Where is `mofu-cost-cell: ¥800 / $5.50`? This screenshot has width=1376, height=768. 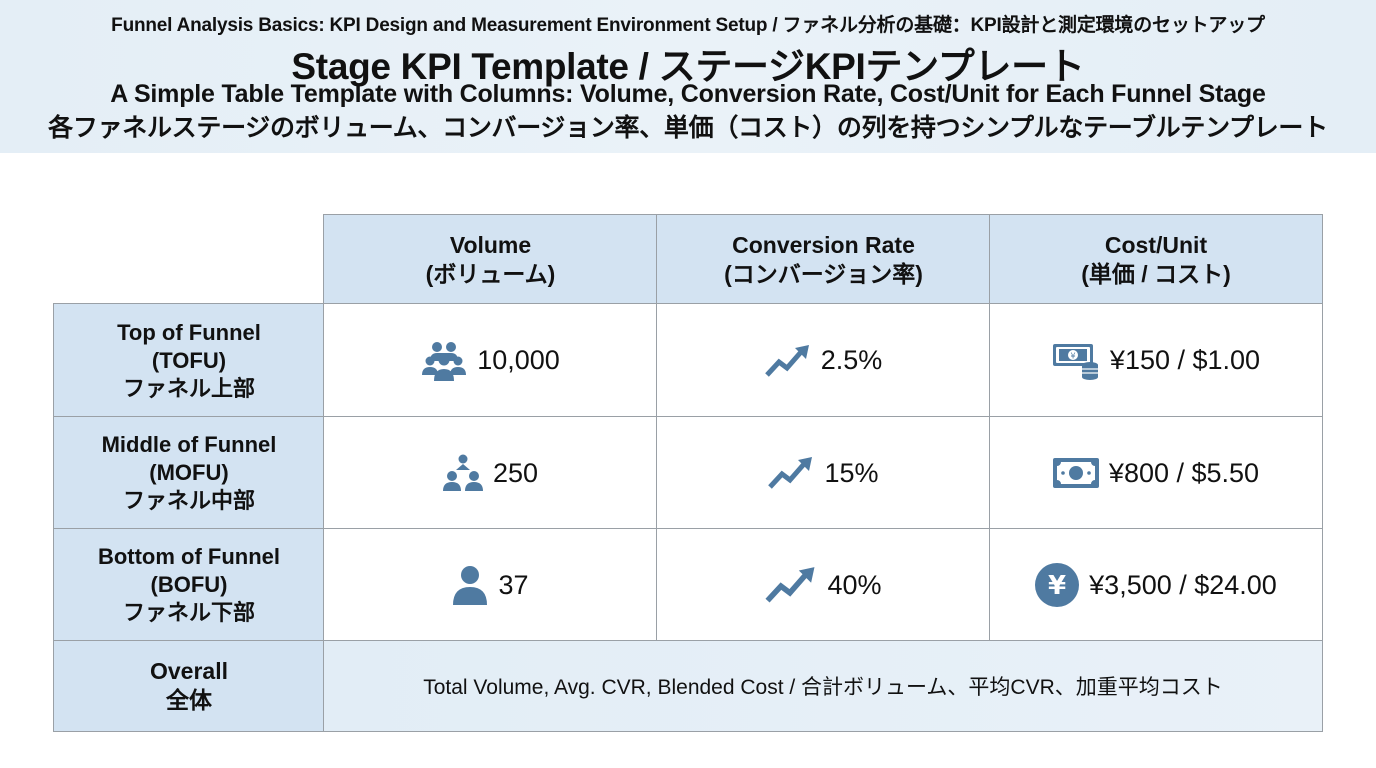 mofu-cost-cell: ¥800 / $5.50 is located at coordinates (1156, 473).